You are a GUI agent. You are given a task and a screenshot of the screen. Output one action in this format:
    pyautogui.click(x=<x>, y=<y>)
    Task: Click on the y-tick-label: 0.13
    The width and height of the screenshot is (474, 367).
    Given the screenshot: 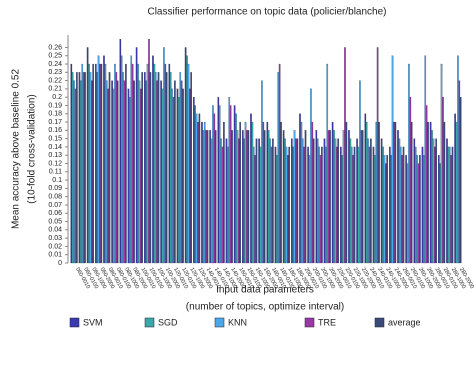 What is the action you would take?
    pyautogui.click(x=55, y=155)
    